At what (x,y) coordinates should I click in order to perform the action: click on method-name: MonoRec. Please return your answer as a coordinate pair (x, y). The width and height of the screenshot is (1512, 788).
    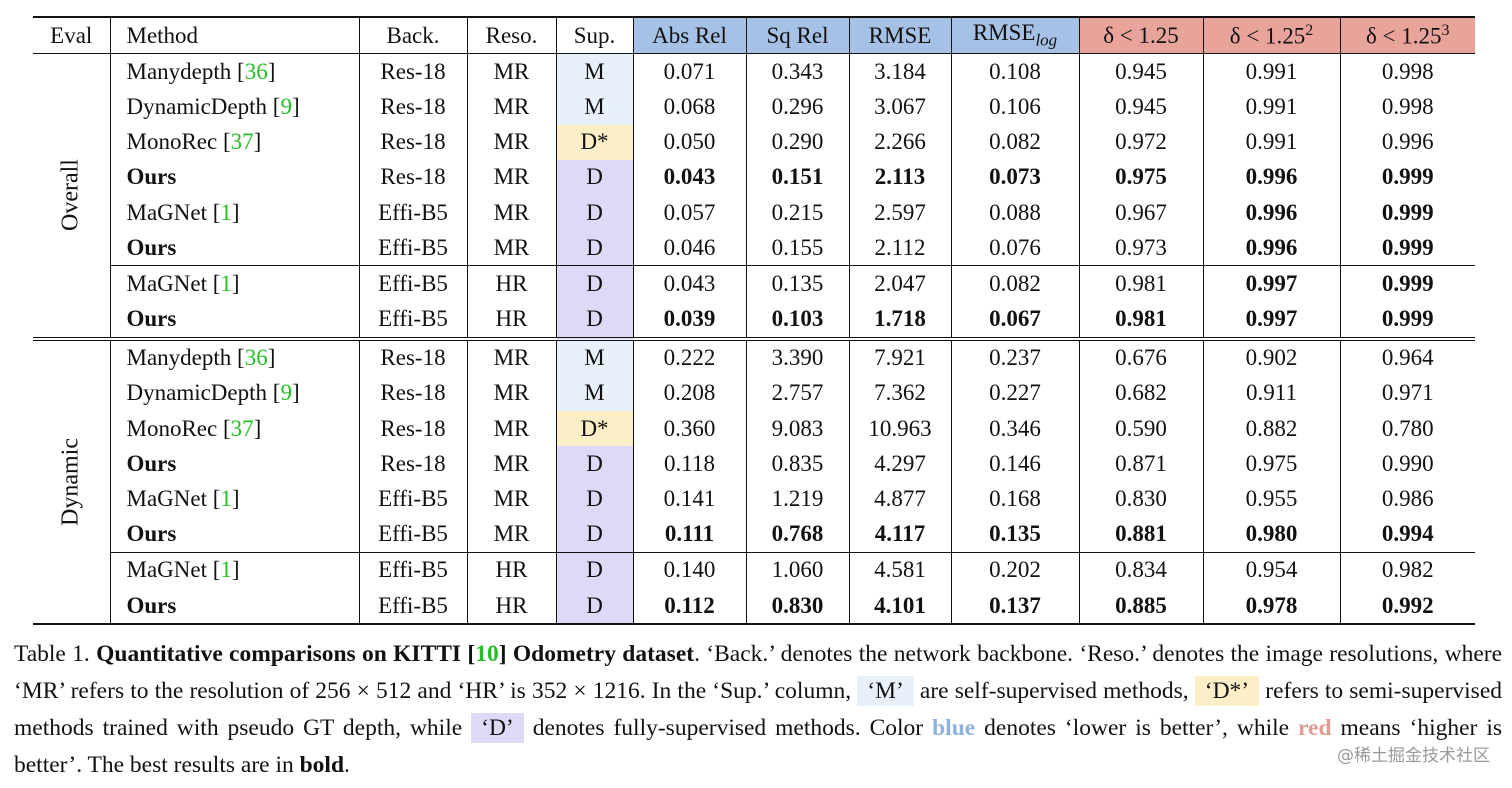
    Looking at the image, I should click on (172, 428).